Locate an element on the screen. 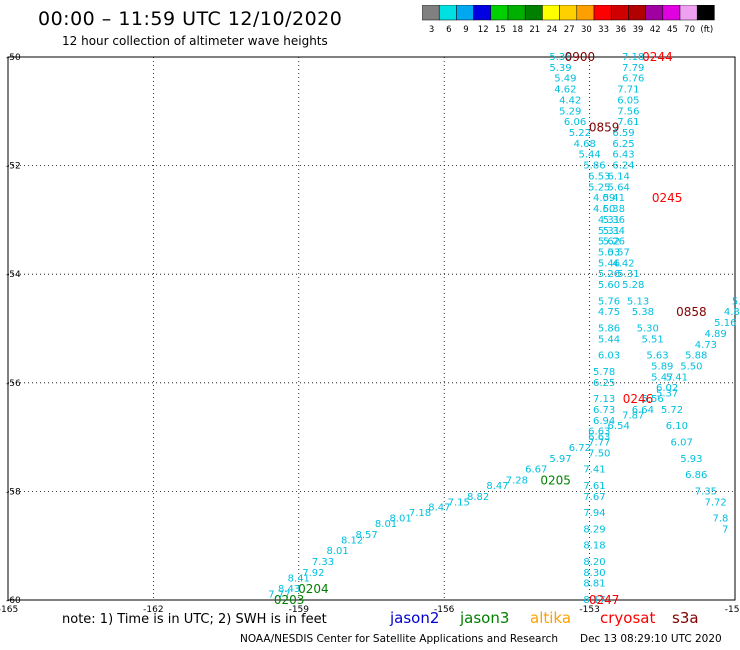 Image resolution: width=740 pixels, height=650 pixels. swh-value-label: 7.33 is located at coordinates (323, 562).